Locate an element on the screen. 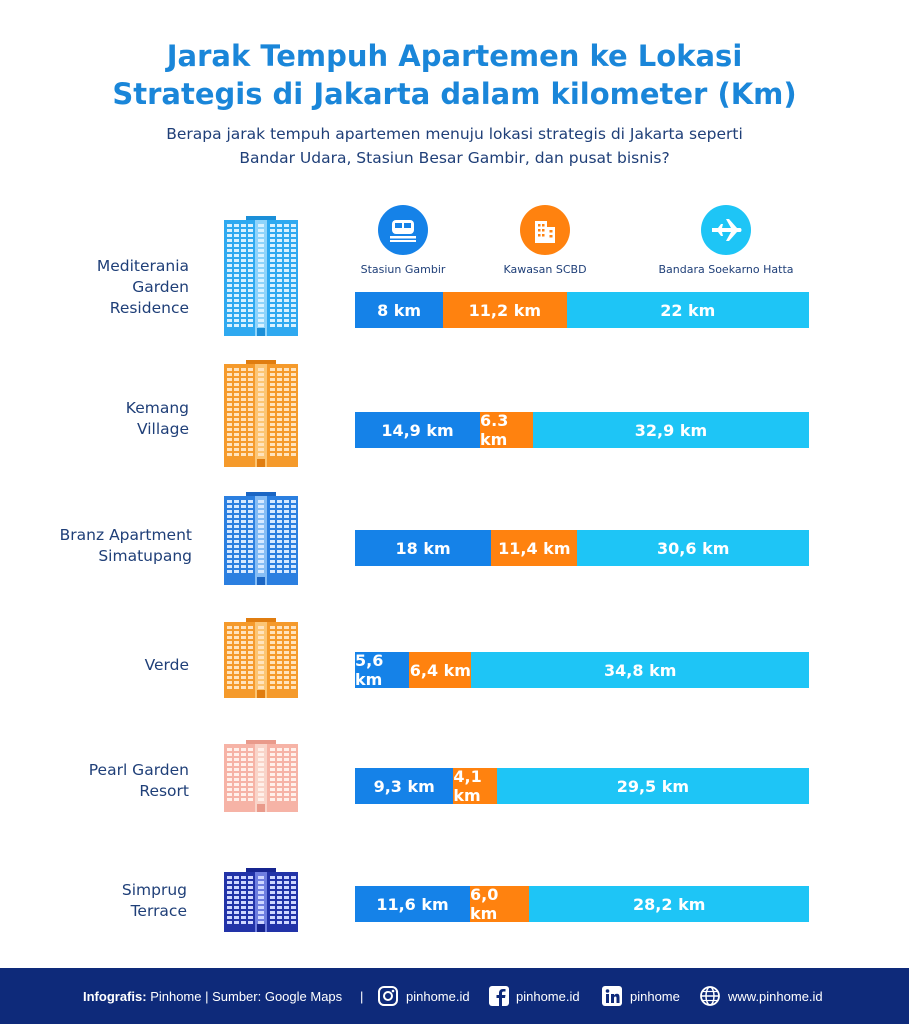 This screenshot has height=1024, width=909. facebook-icon is located at coordinates (499, 996).